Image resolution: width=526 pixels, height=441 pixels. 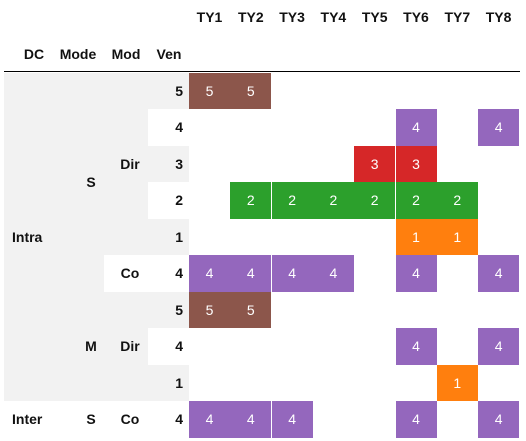 What do you see at coordinates (179, 200) in the screenshot?
I see `ven-label: 2` at bounding box center [179, 200].